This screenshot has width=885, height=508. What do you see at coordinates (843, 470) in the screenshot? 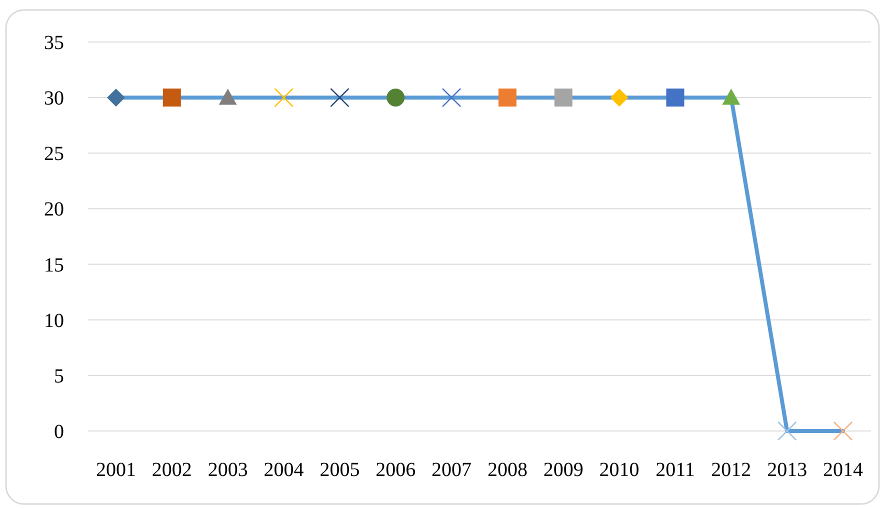
I see `x-tick-label: 2014` at bounding box center [843, 470].